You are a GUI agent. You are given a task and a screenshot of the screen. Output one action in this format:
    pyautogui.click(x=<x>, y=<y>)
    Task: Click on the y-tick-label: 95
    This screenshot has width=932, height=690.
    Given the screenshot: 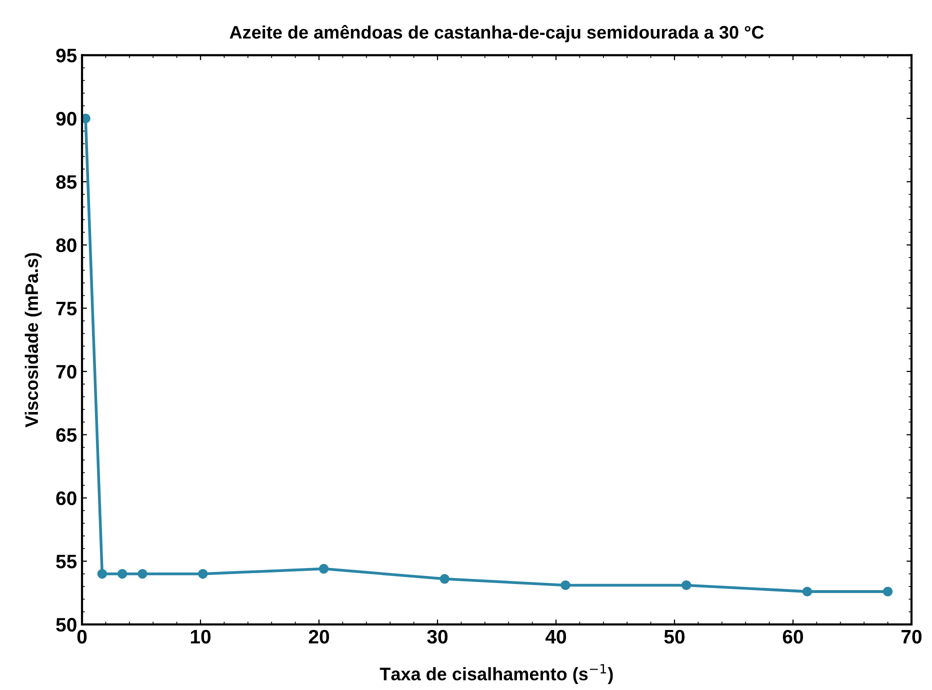 What is the action you would take?
    pyautogui.click(x=66, y=55)
    